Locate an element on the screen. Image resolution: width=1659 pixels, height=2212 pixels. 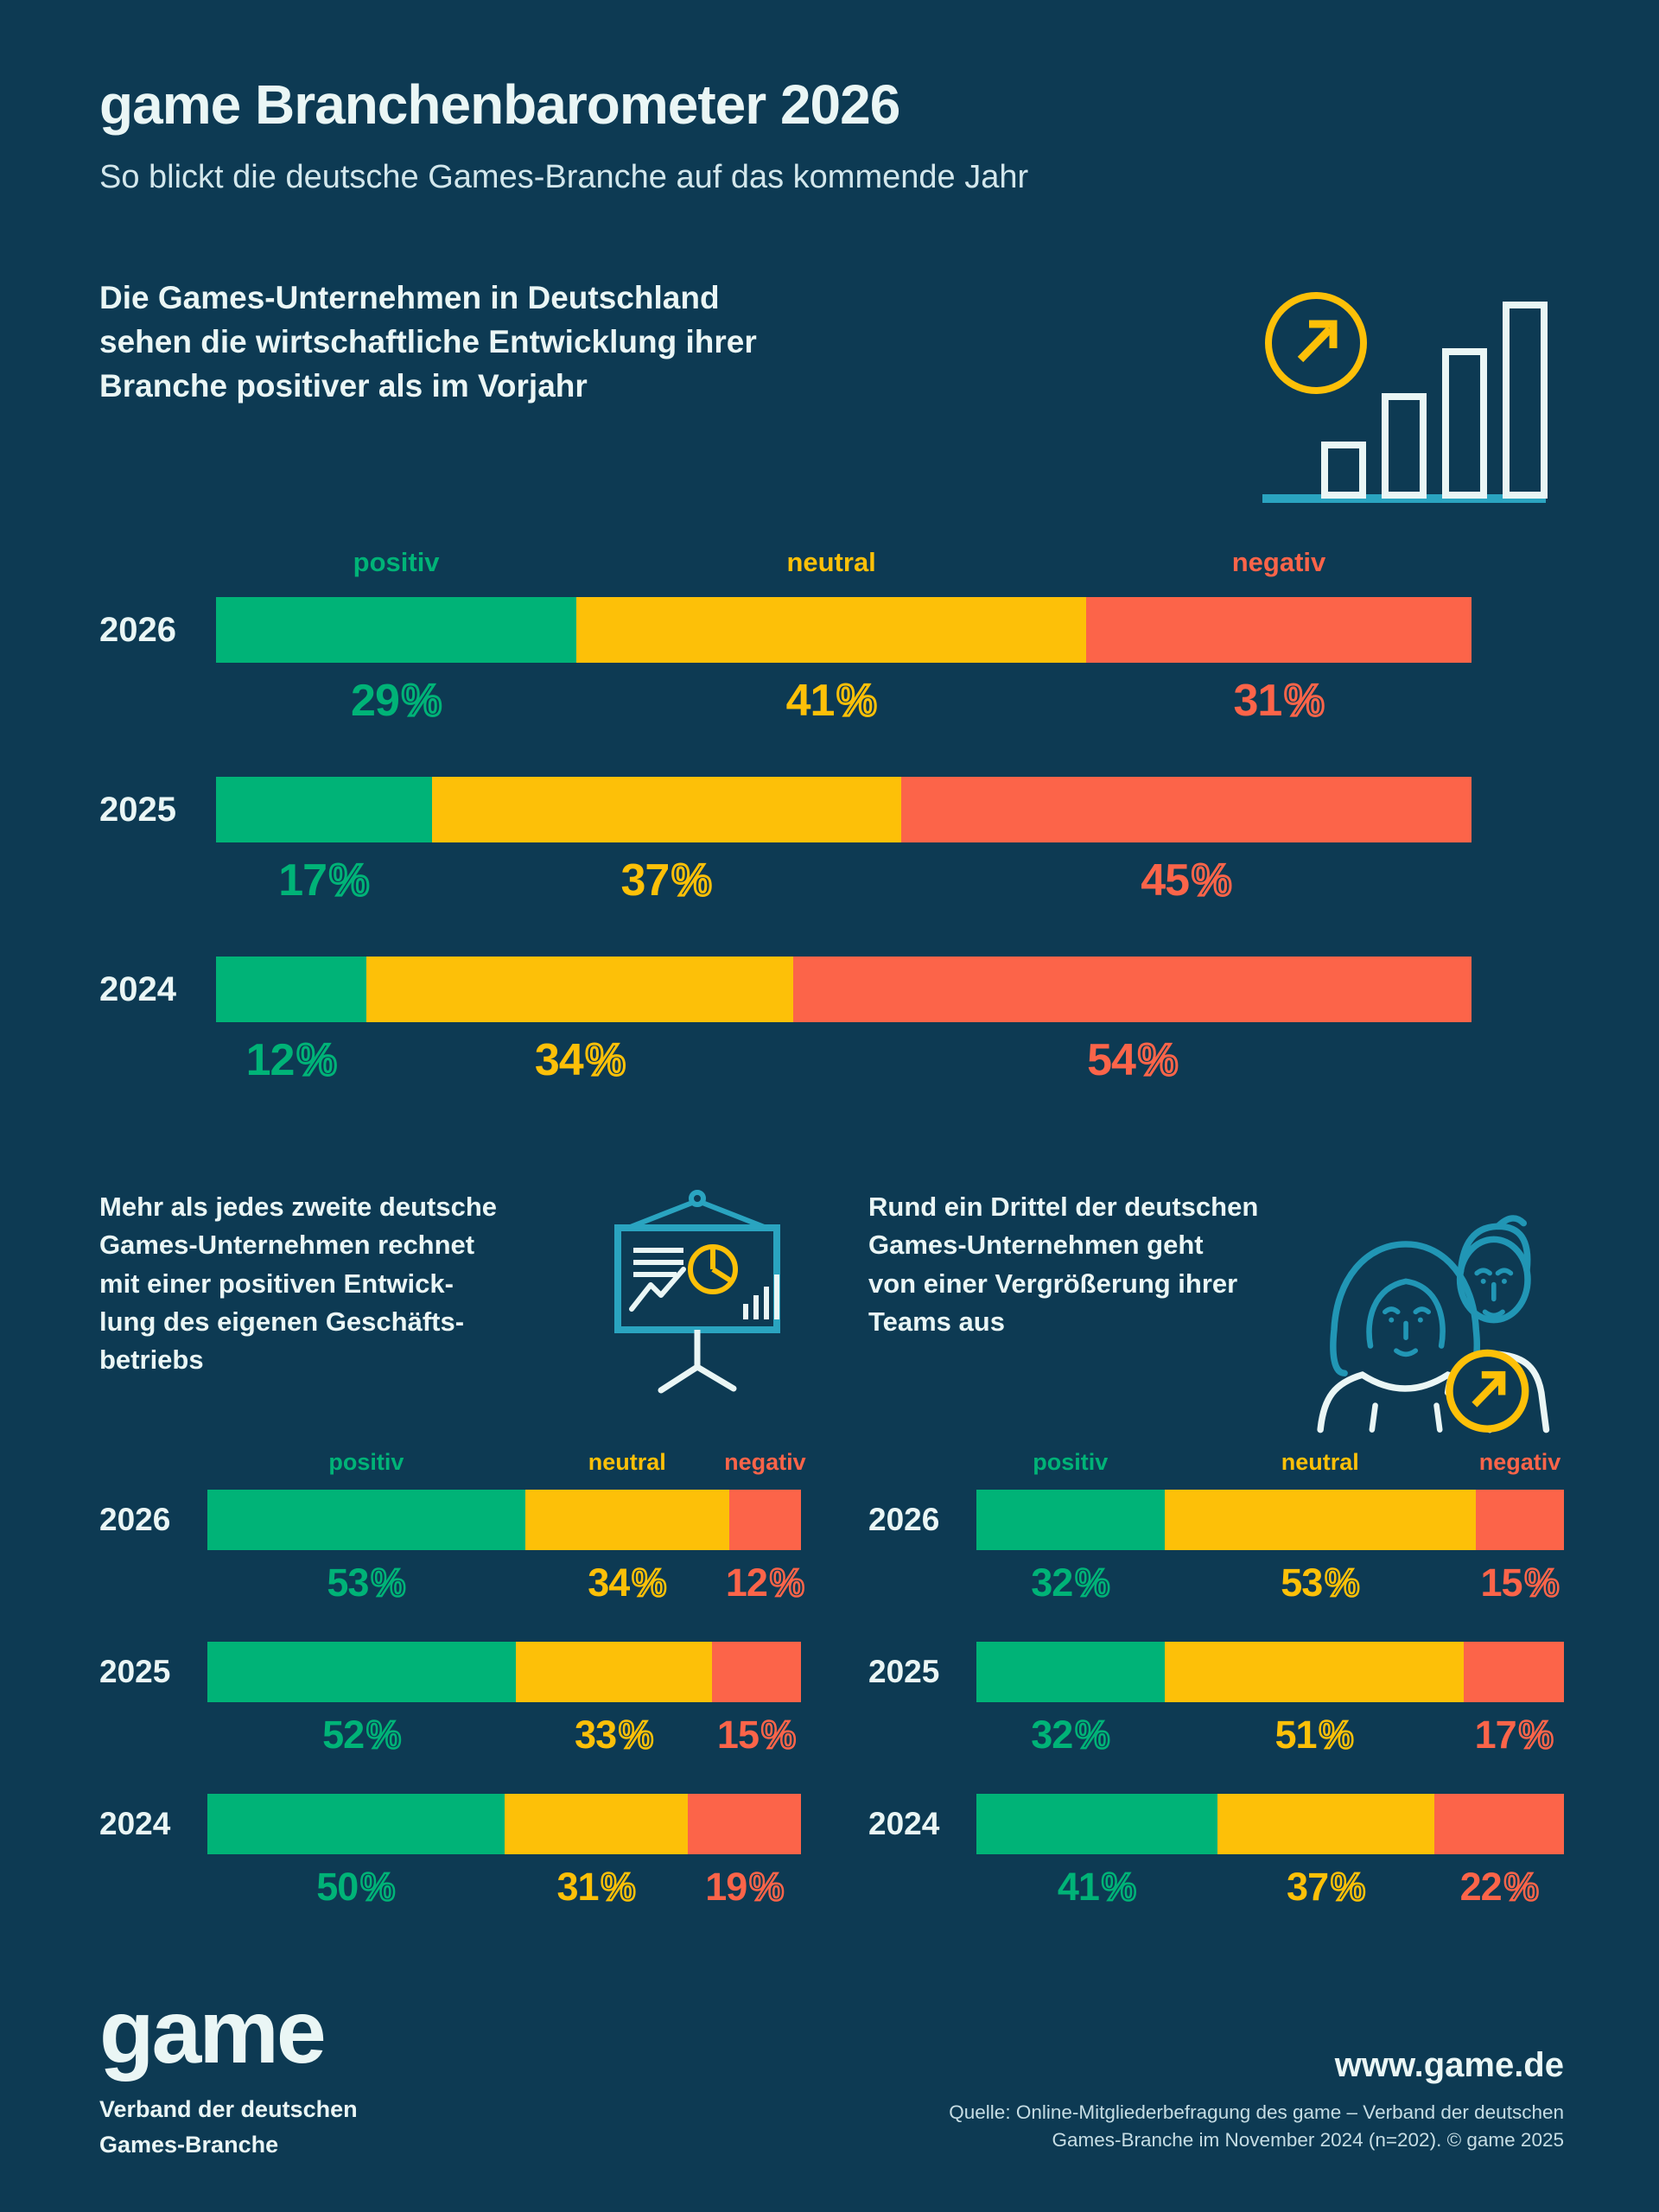
percent-negativ: 31% is located at coordinates (1278, 701).